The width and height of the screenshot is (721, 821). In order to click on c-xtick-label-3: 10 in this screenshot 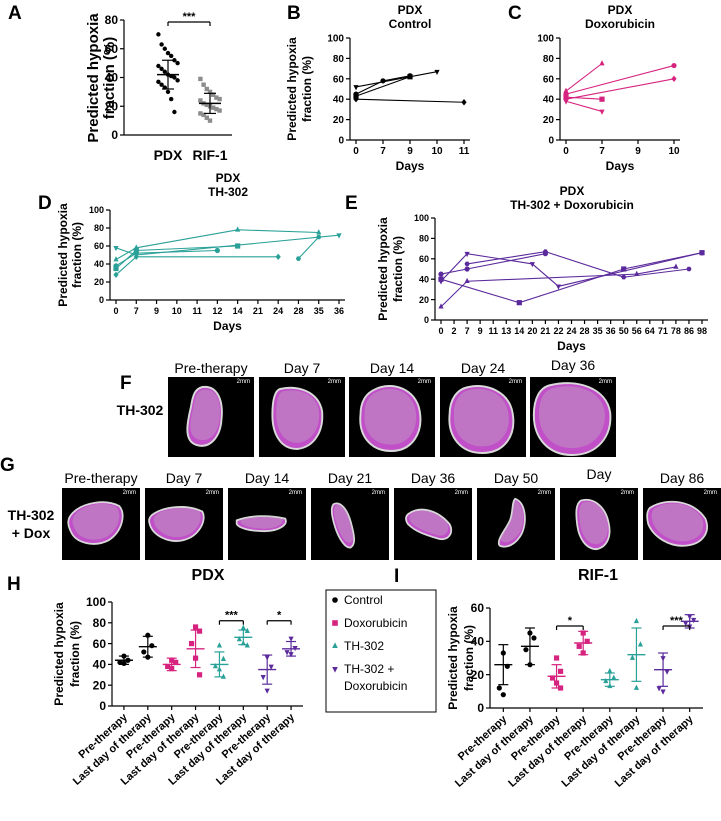, I will do `click(674, 151)`.